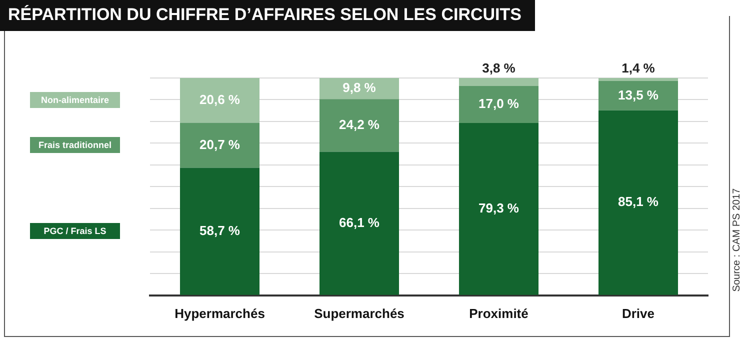  I want to click on data-label: 79,3 %, so click(499, 208).